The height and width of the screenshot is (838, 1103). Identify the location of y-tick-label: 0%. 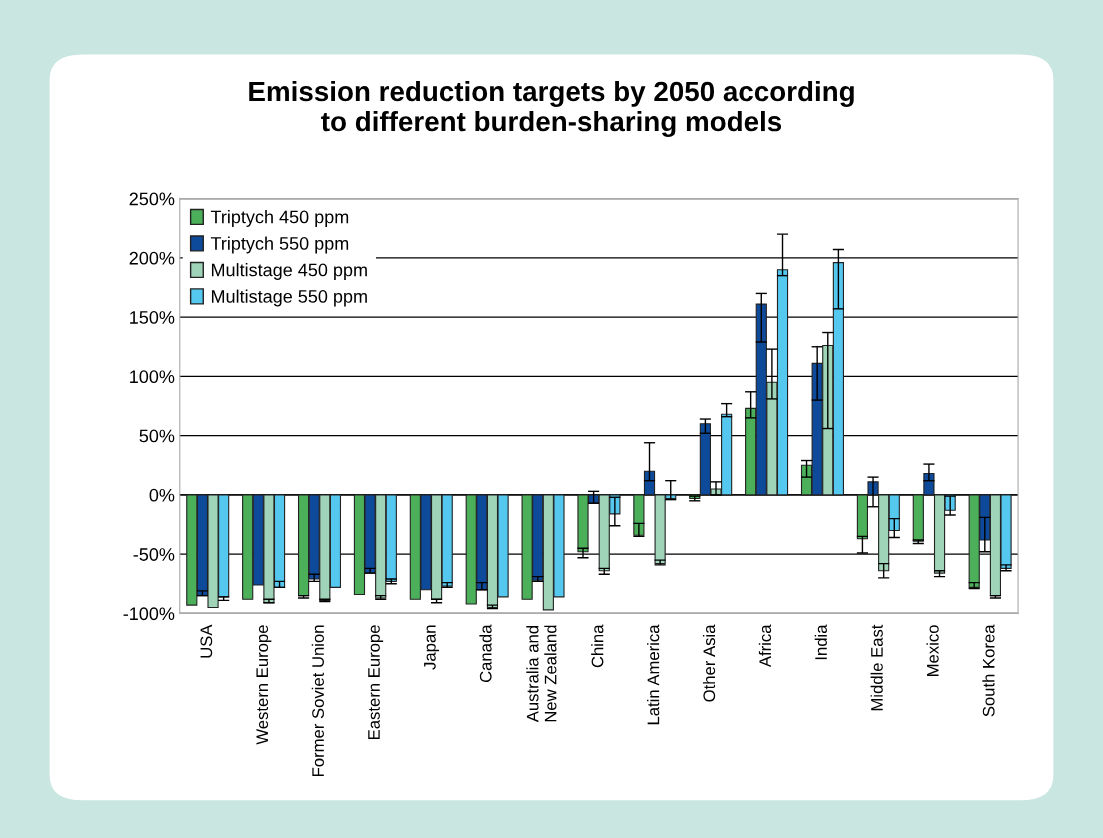
(162, 495).